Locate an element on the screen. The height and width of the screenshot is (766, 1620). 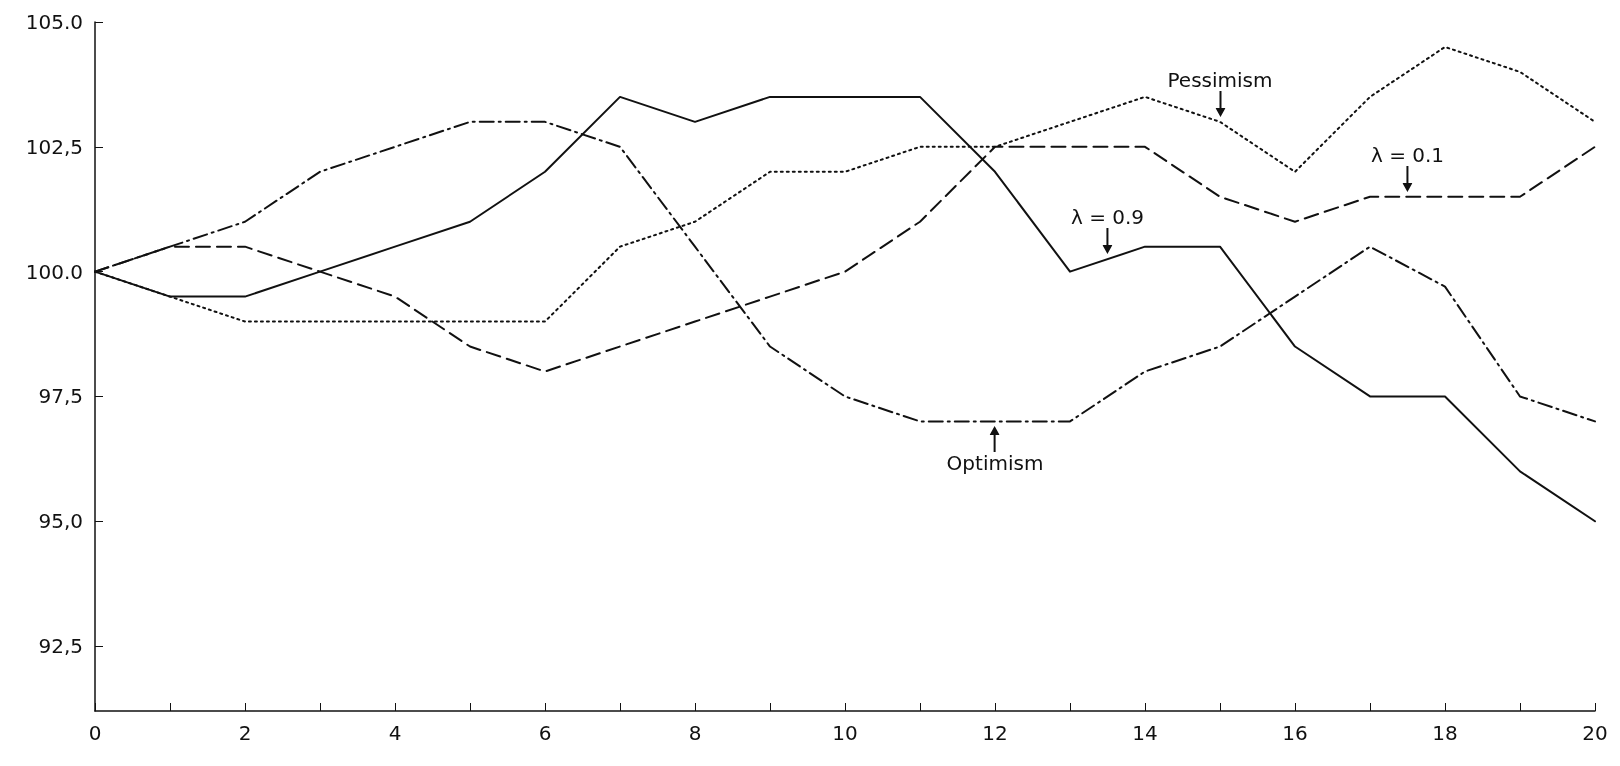
x-tick-label: 0 is located at coordinates (95, 733).